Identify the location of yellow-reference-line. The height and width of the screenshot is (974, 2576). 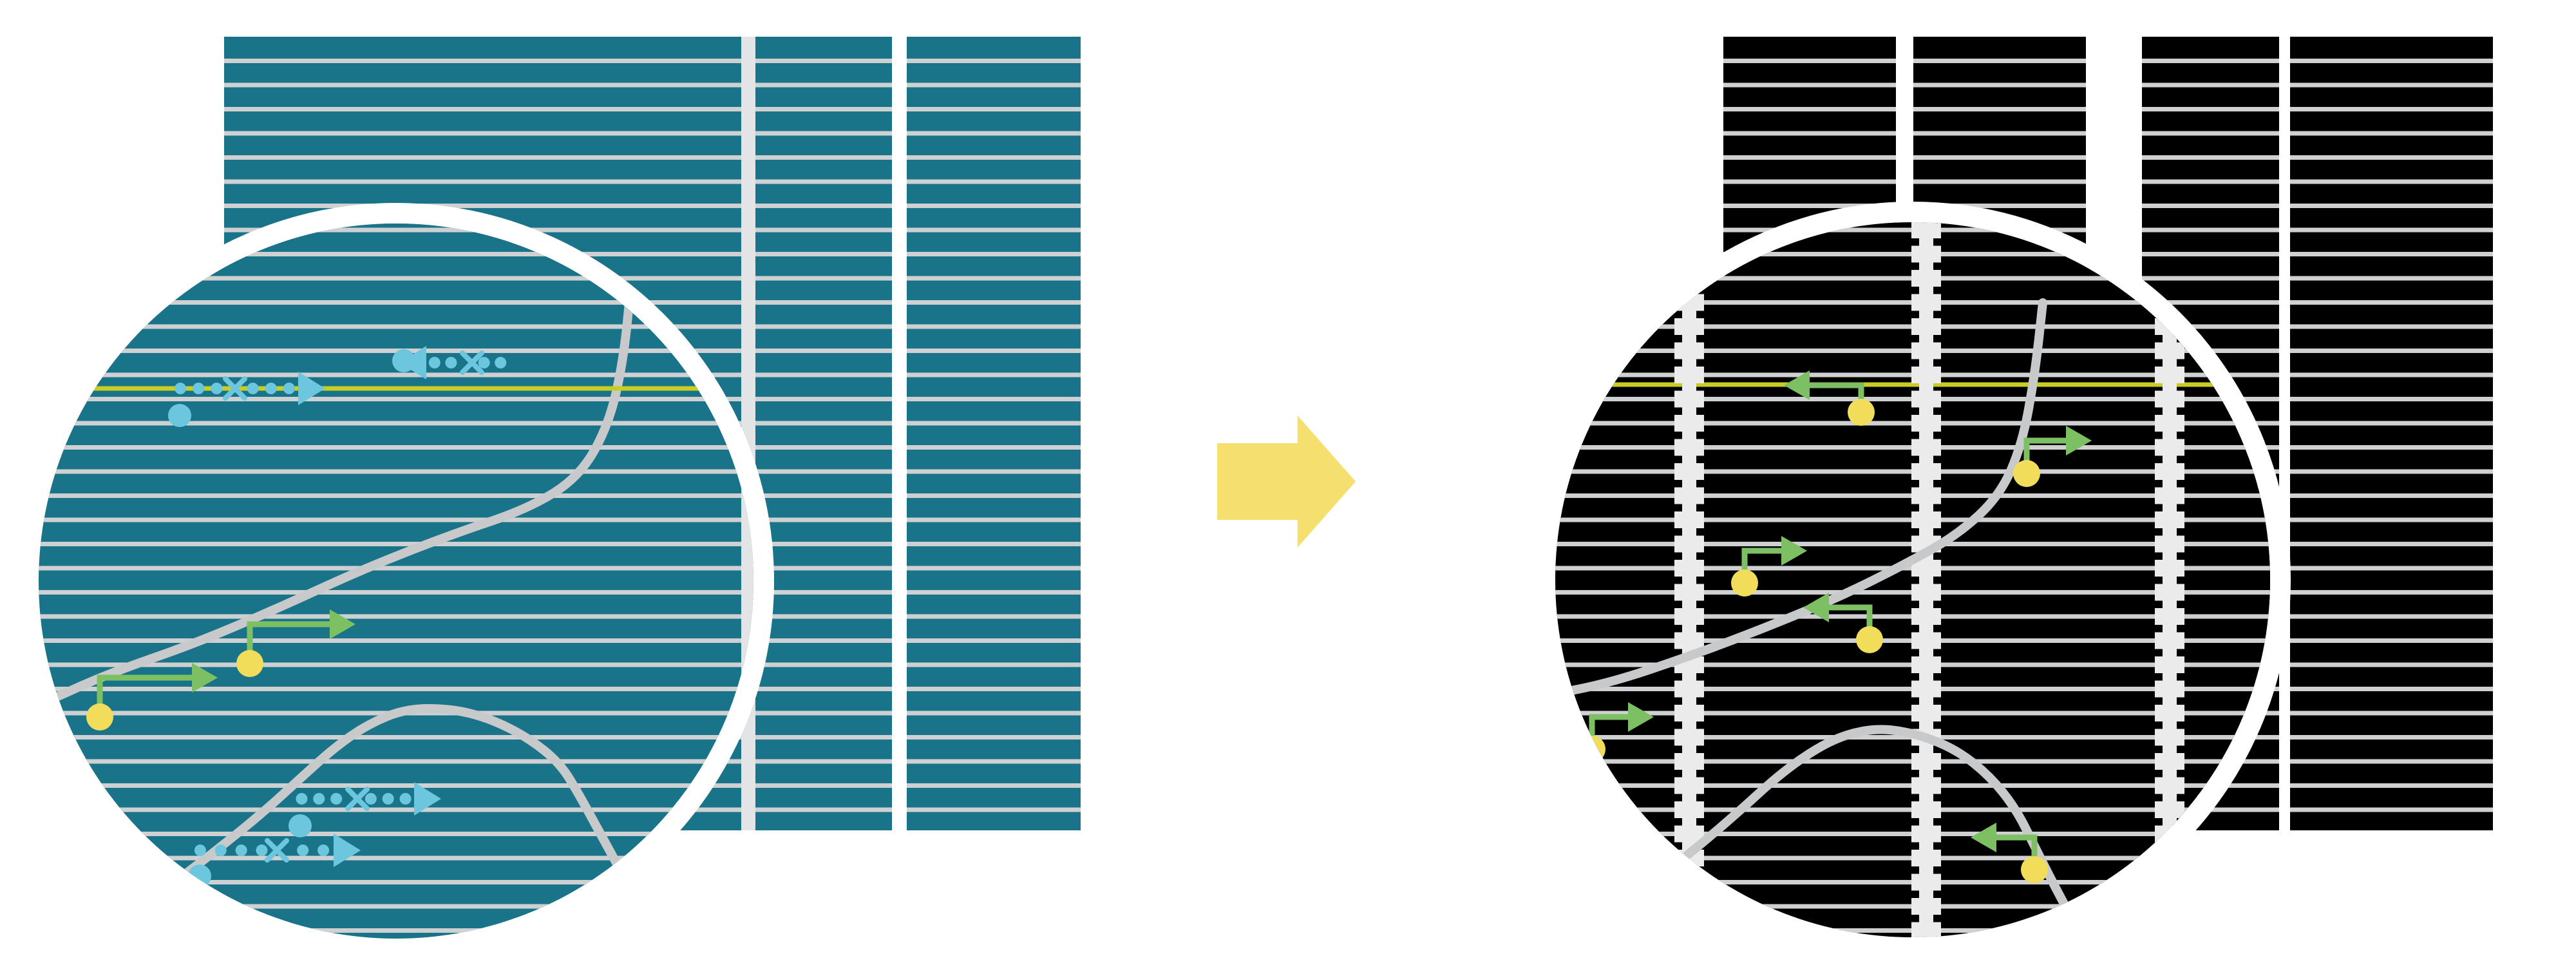
(396, 388).